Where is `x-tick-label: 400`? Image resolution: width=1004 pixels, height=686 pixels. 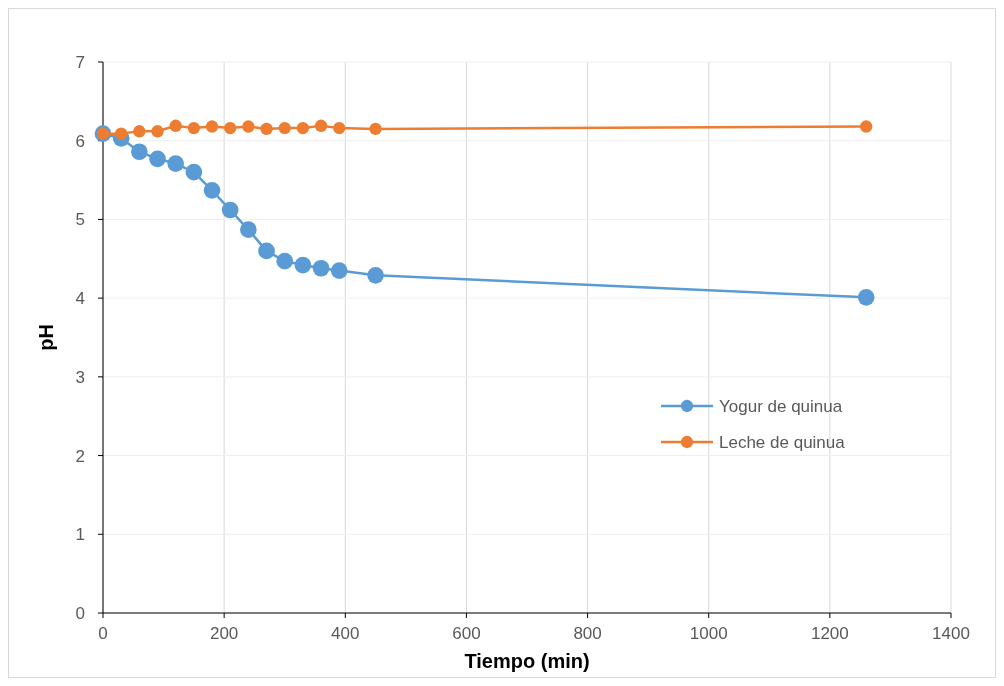
x-tick-label: 400 is located at coordinates (345, 633).